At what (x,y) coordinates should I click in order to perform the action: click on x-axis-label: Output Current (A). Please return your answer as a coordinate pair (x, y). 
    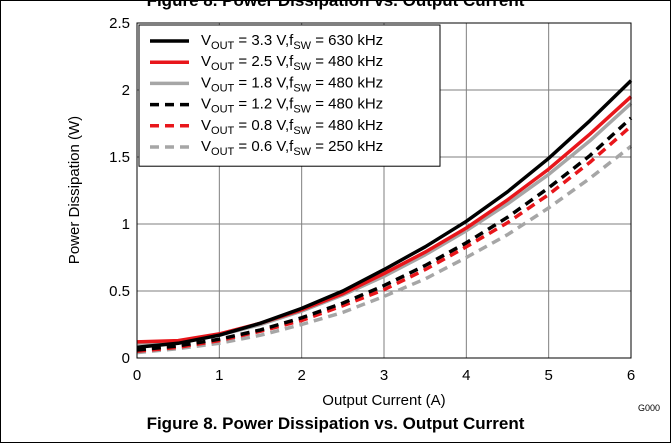
    Looking at the image, I should click on (383, 400).